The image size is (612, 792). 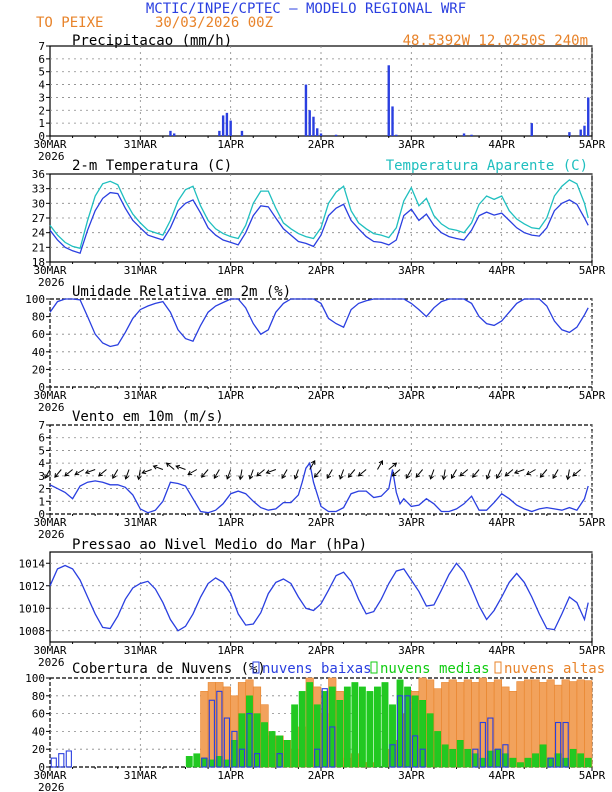 What do you see at coordinates (51, 282) in the screenshot?
I see `temp-year-label: 2026` at bounding box center [51, 282].